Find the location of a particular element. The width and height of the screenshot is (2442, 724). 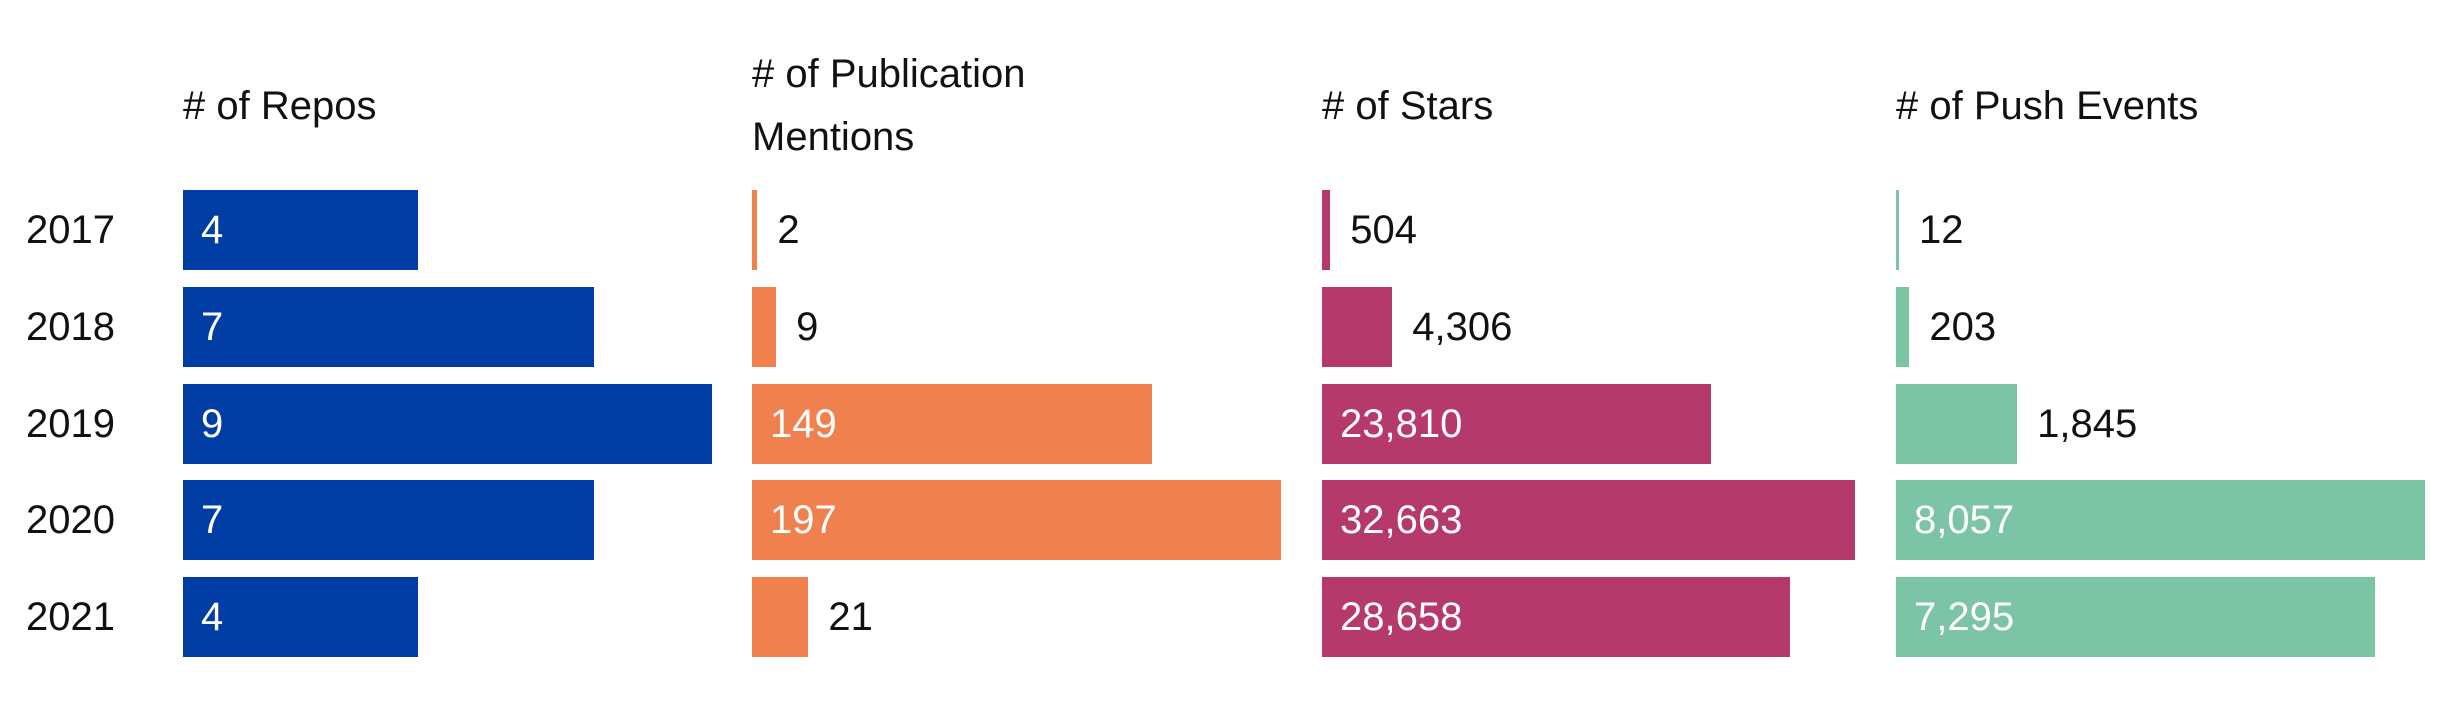

data-label: 28,658 is located at coordinates (1401, 617).